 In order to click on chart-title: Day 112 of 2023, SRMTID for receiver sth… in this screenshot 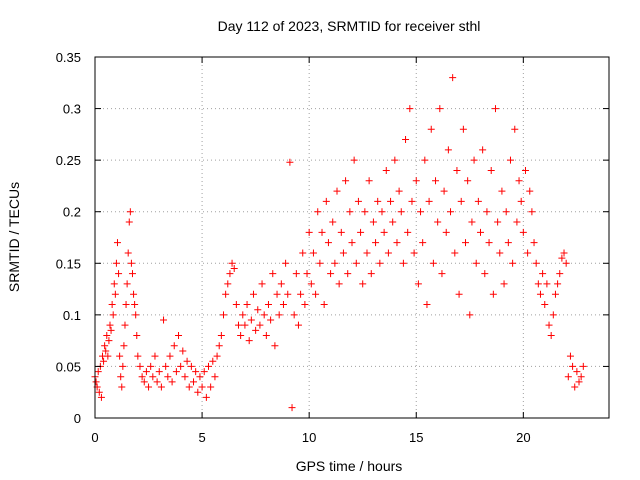, I will do `click(349, 26)`.